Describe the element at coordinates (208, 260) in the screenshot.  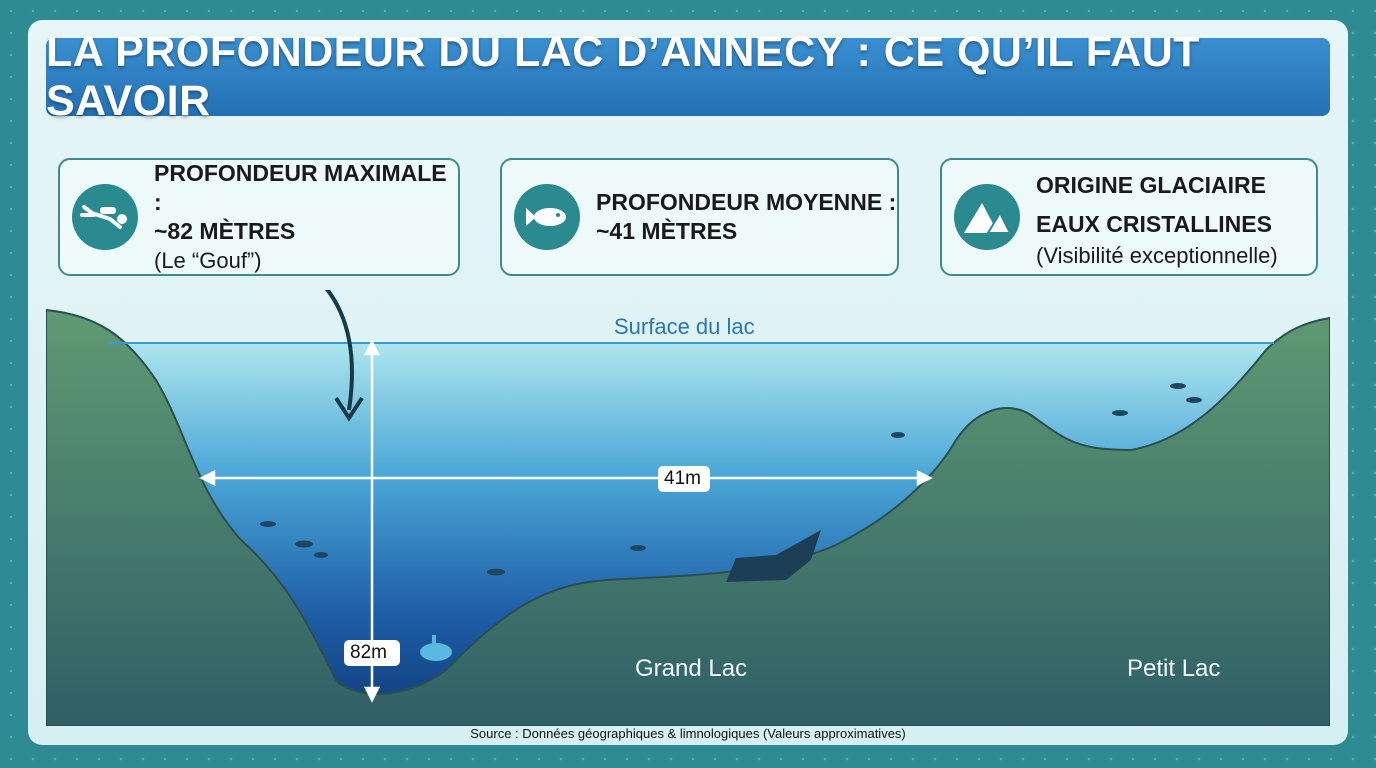
I see `card-note: (Le “Gouf”)` at that location.